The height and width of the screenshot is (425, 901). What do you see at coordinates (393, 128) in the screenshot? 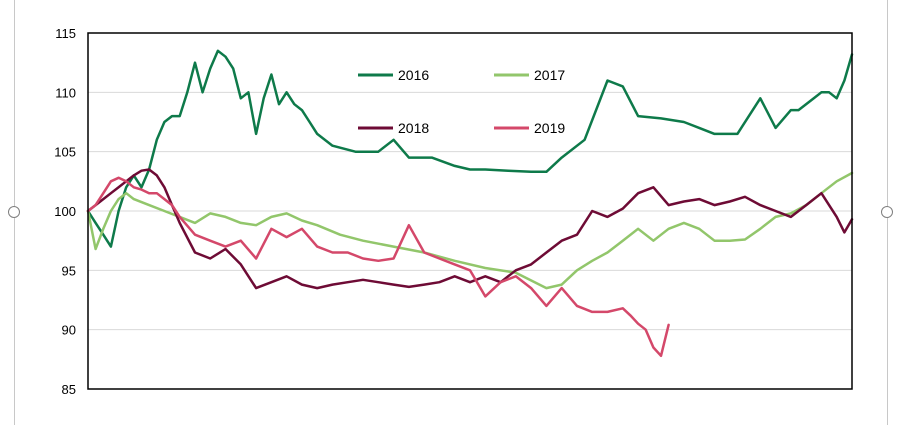
I see `legend-item-2018: 2018` at bounding box center [393, 128].